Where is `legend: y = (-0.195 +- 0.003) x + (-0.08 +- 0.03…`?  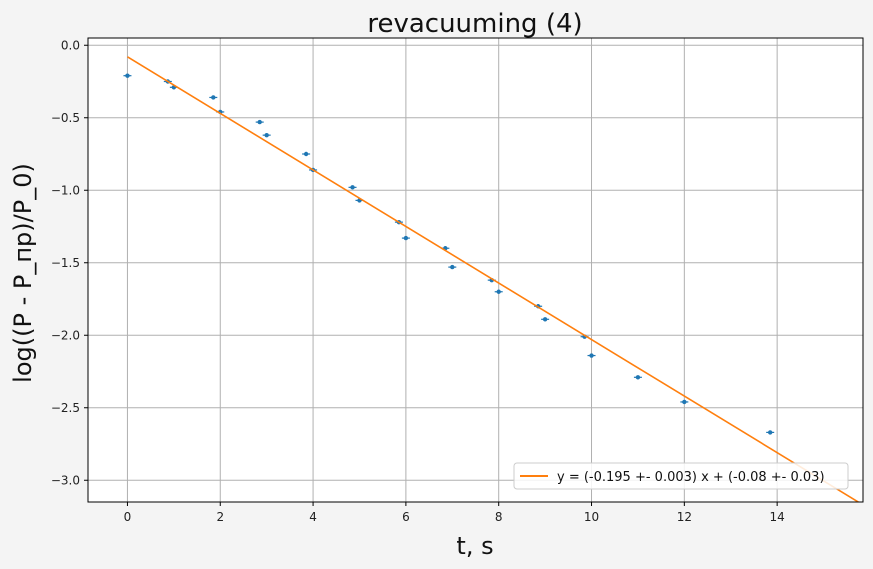 legend: y = (-0.195 +- 0.003) x + (-0.08 +- 0.03… is located at coordinates (681, 476).